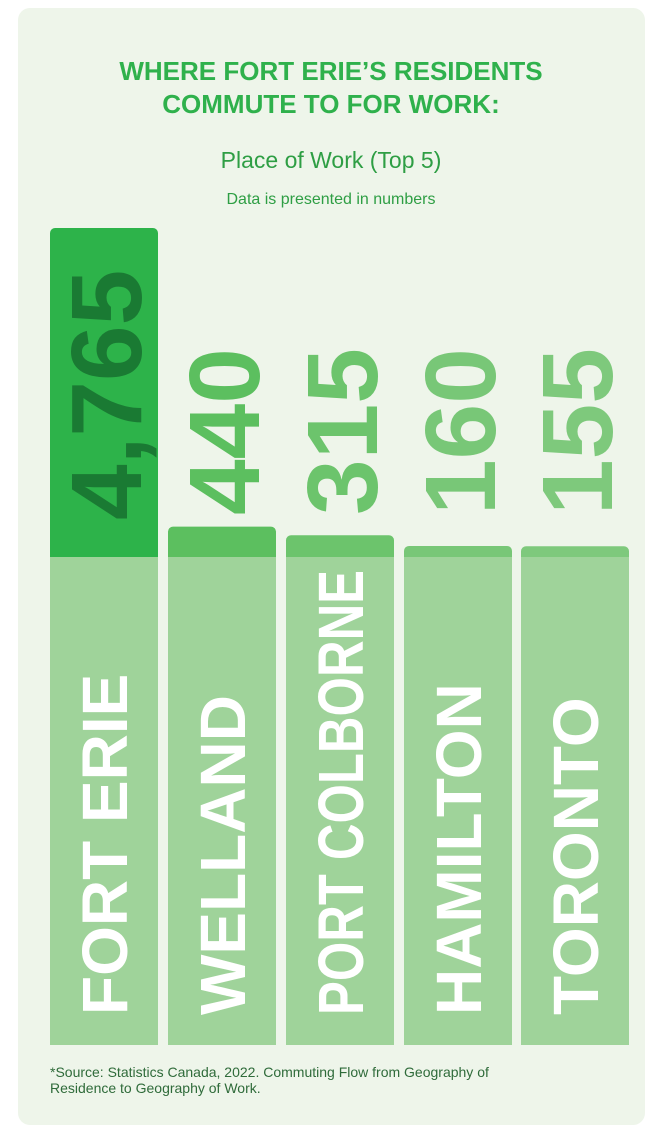 This screenshot has height=1135, width=653. Describe the element at coordinates (331, 160) in the screenshot. I see `chart-subtitle: Place of Work (Top 5)` at that location.